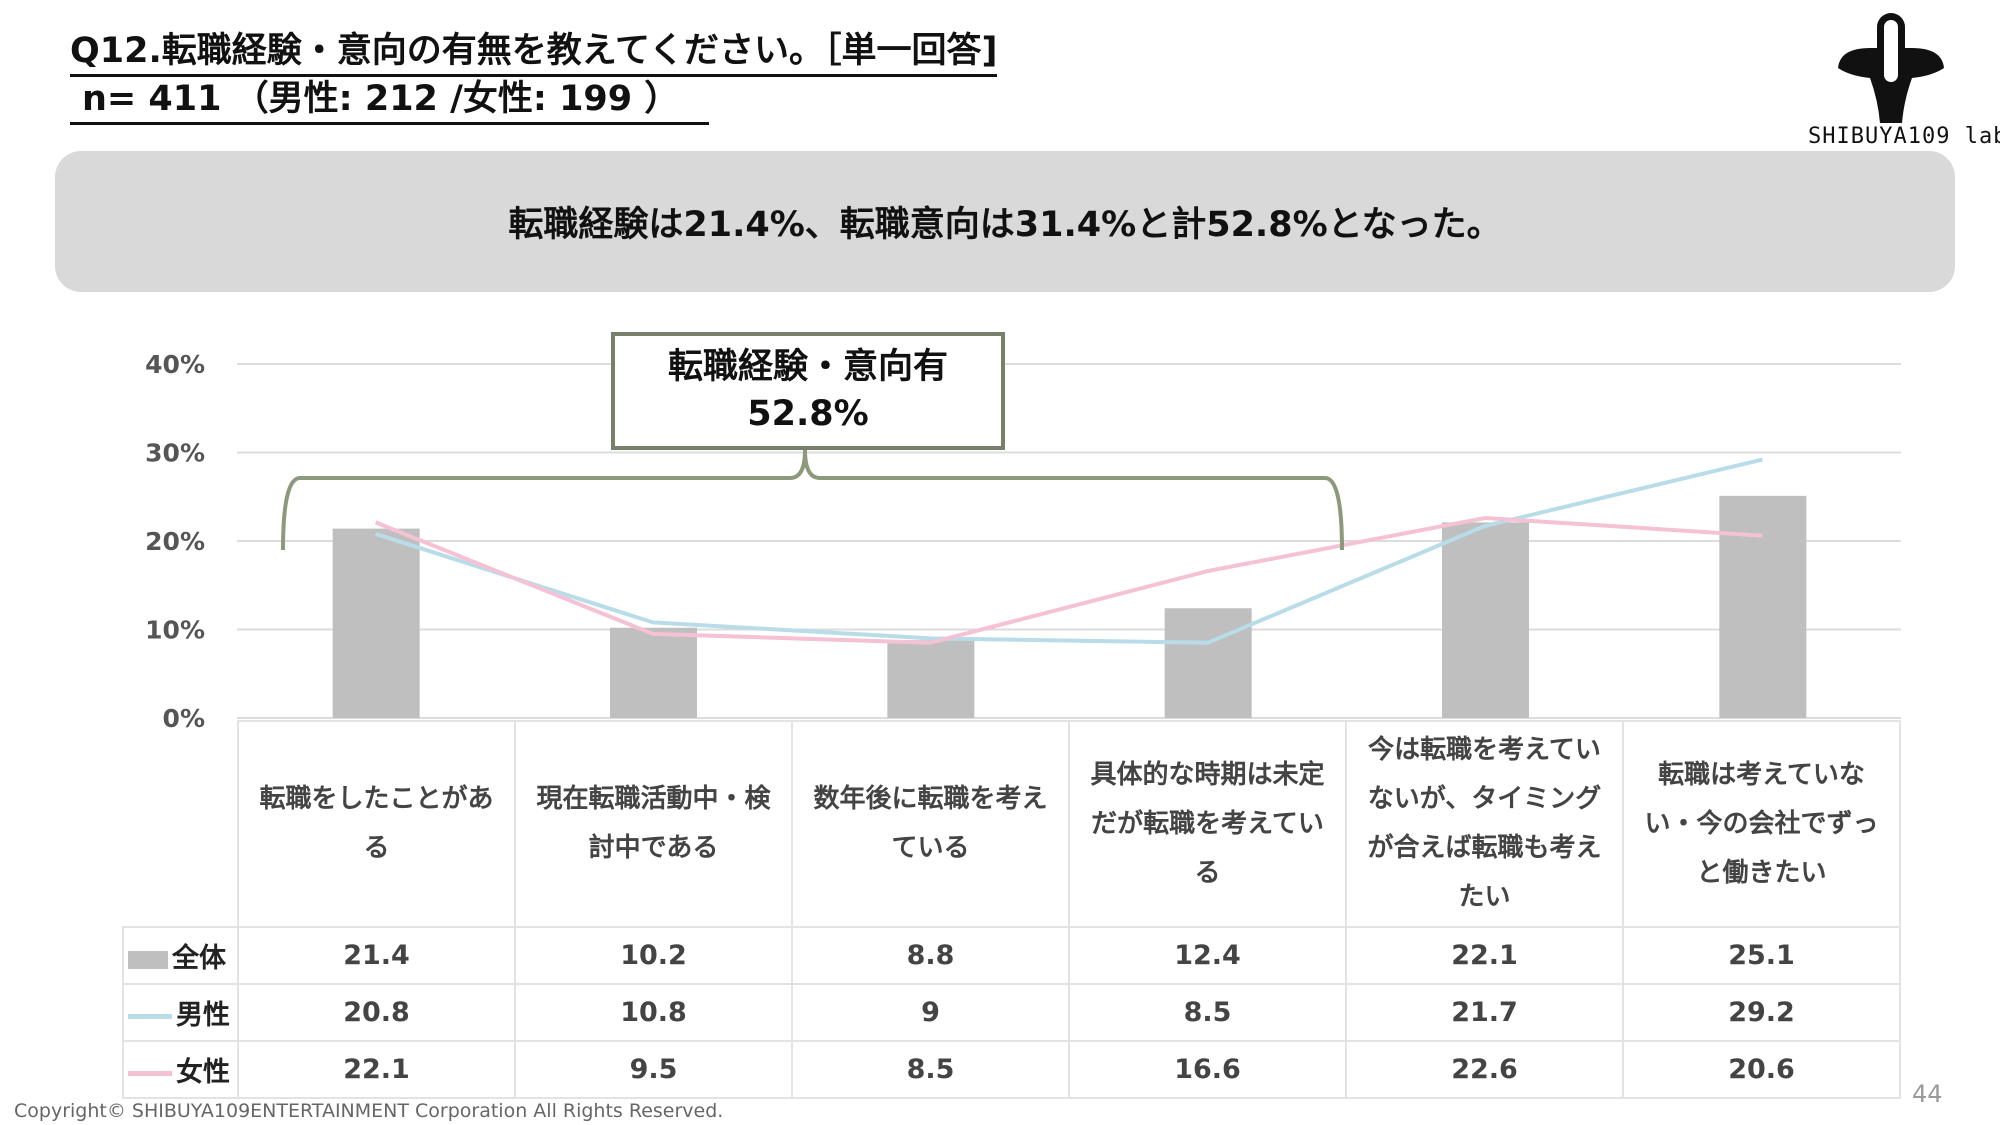  What do you see at coordinates (1484, 824) in the screenshot?
I see `category-label: 今は転職を考えていないが、タイミングが合えば転職も考えたい` at bounding box center [1484, 824].